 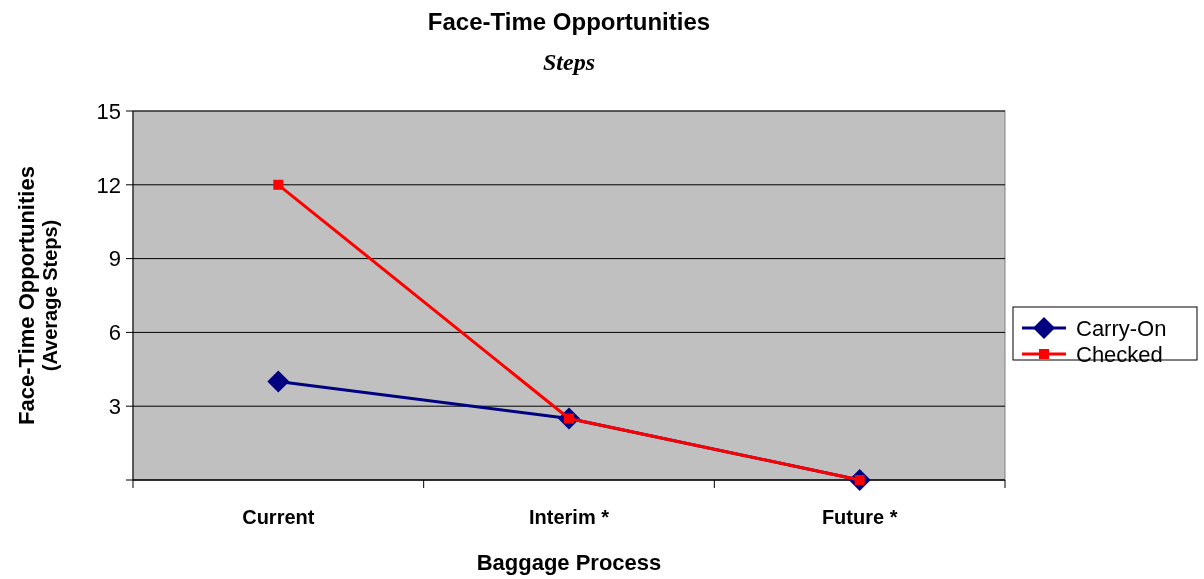 I want to click on legend-label: Checked, so click(x=1119, y=354).